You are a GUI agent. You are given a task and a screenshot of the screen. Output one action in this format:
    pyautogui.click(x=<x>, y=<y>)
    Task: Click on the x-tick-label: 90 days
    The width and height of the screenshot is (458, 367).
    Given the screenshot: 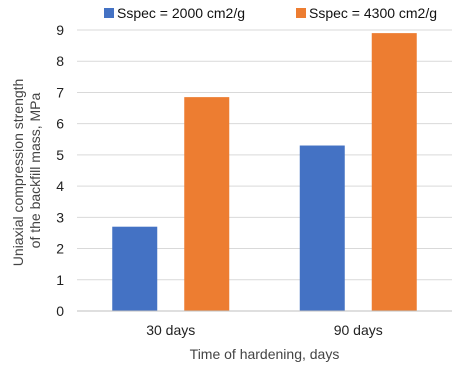 What is the action you would take?
    pyautogui.click(x=358, y=330)
    